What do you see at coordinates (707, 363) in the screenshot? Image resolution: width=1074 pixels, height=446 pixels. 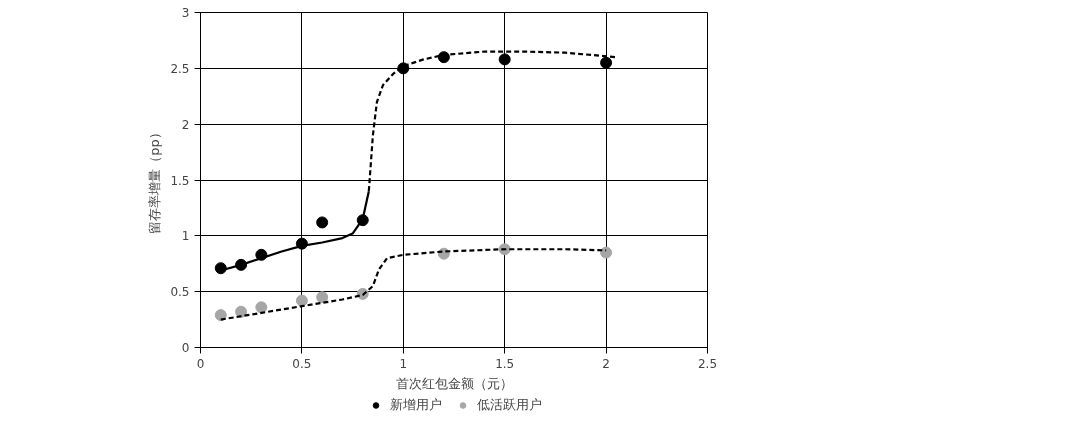 I see `x-tick-label: 2.5` at bounding box center [707, 363].